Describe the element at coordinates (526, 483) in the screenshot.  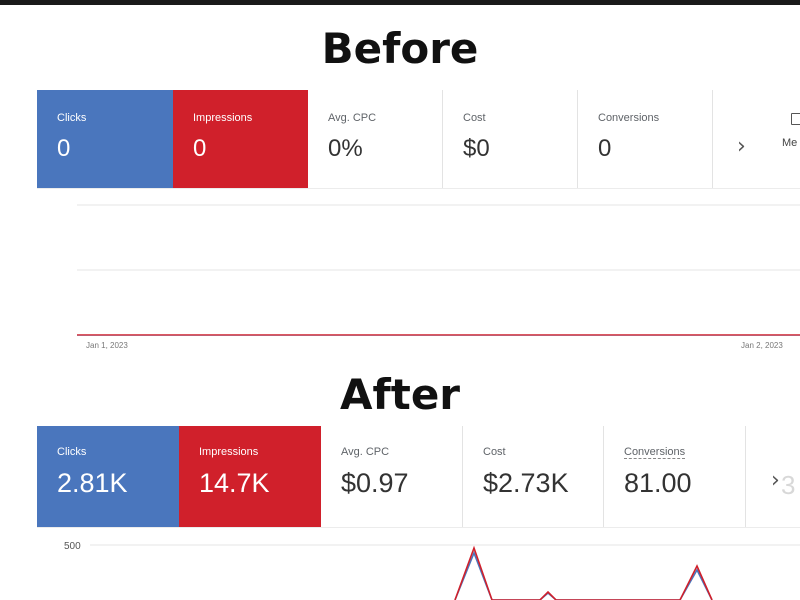
I see `cost-value: $2.73K` at that location.